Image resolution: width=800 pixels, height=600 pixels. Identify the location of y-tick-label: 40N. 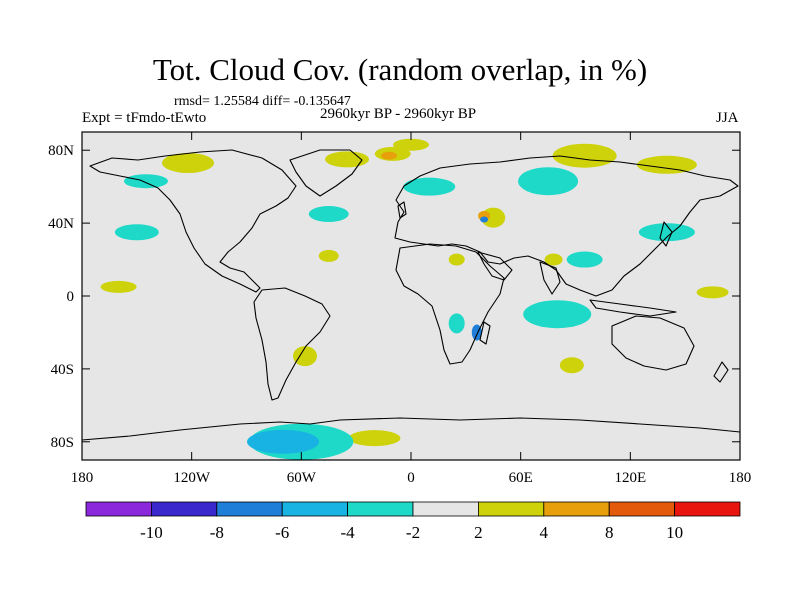
(61, 224).